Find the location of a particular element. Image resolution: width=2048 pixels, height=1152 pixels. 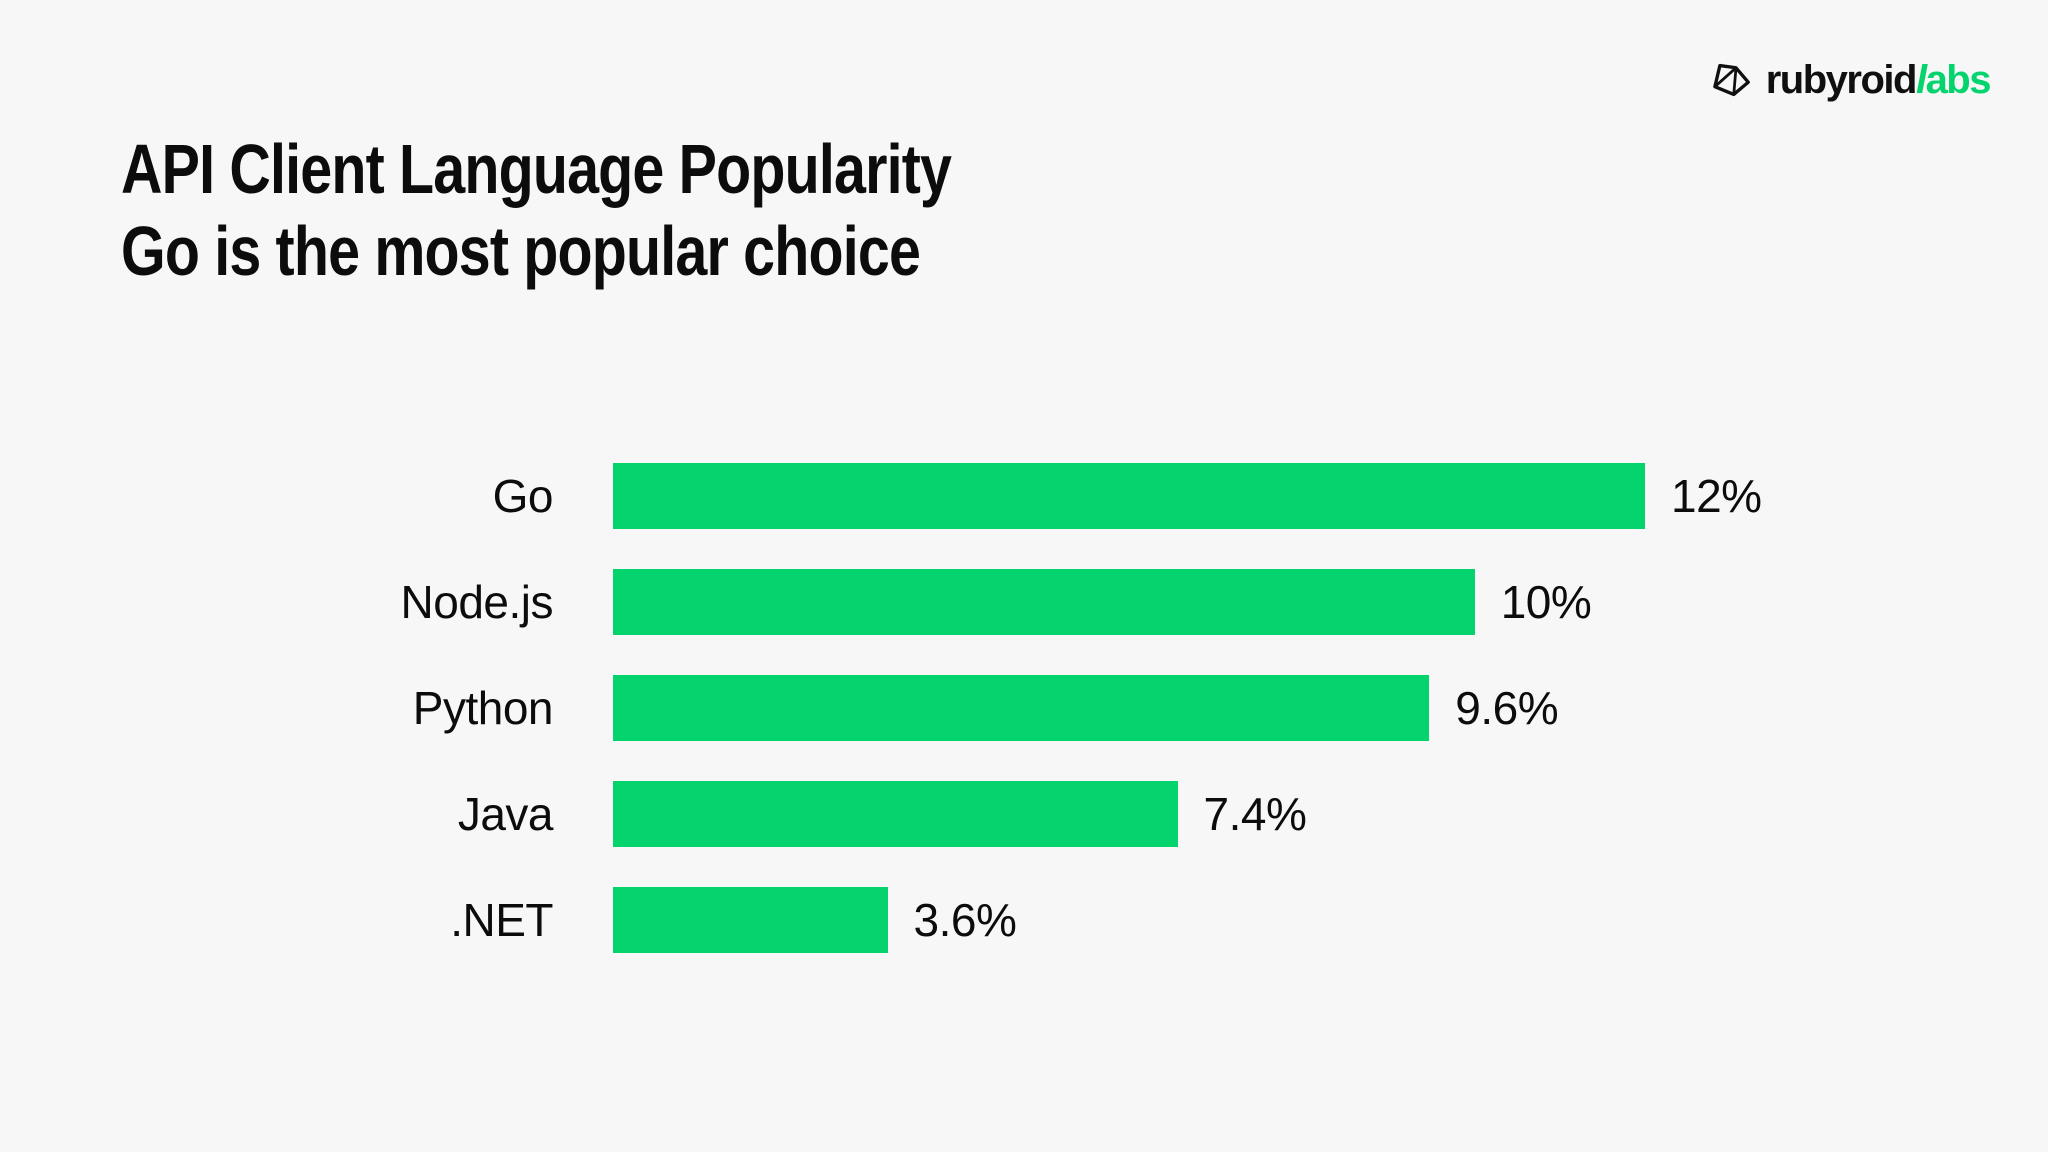

origami-gem-logo-icon is located at coordinates (1731, 80).